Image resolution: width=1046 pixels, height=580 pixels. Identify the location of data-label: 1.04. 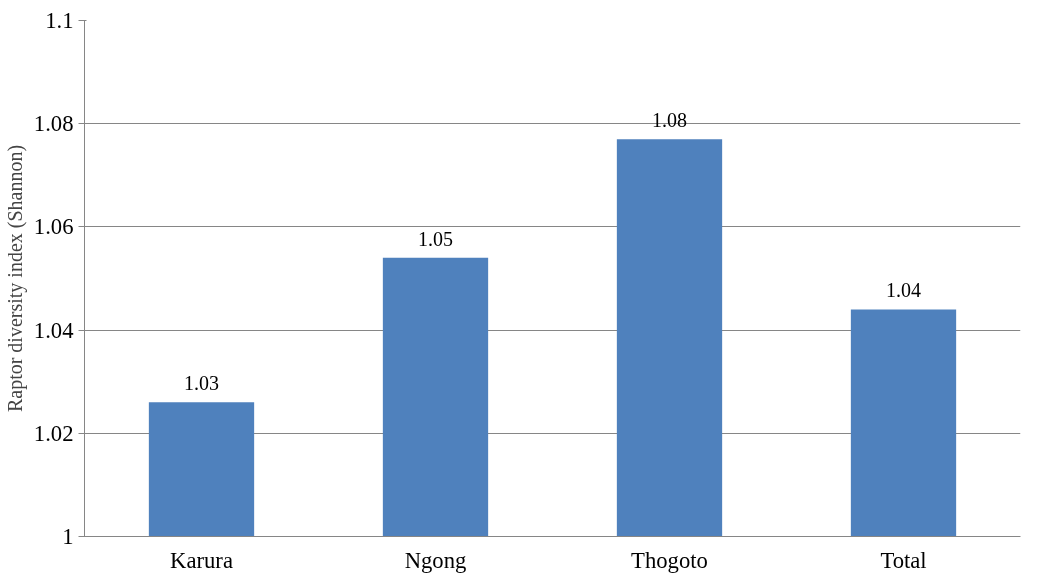
(903, 290).